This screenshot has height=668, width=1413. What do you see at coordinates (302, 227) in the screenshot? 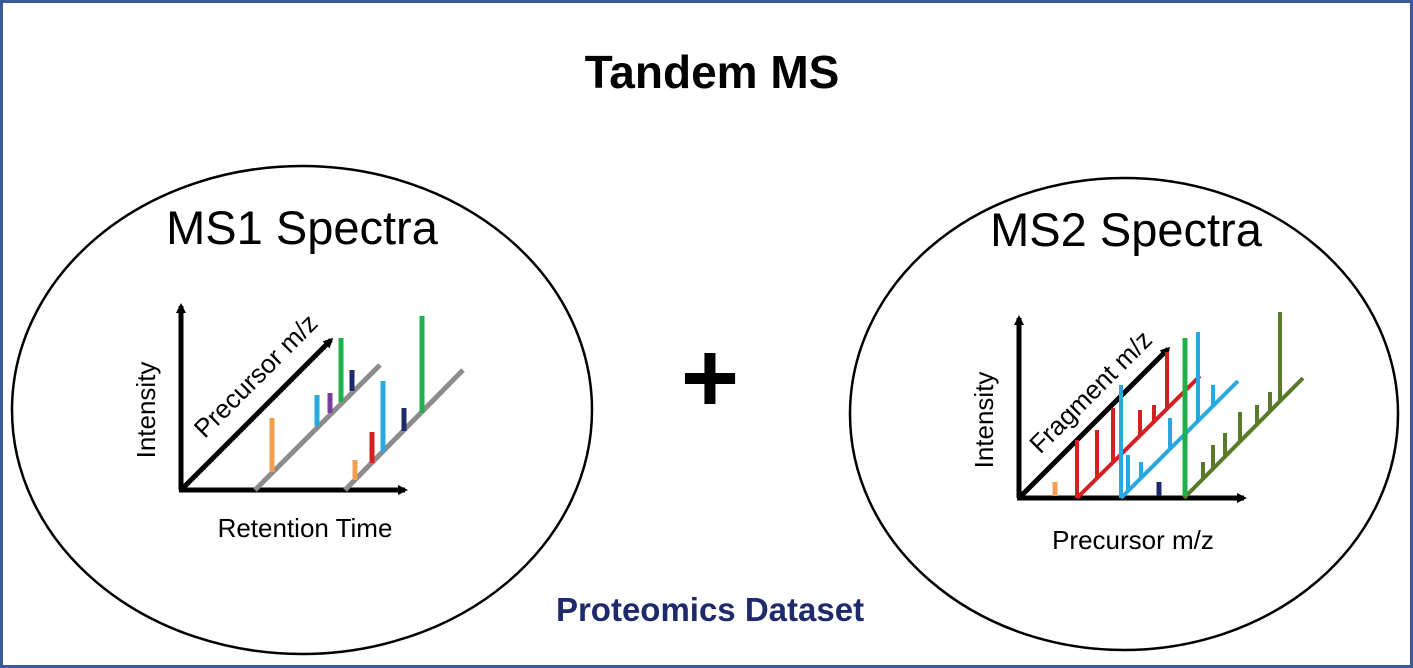
I see `ms1-title: MS1 Spectra` at bounding box center [302, 227].